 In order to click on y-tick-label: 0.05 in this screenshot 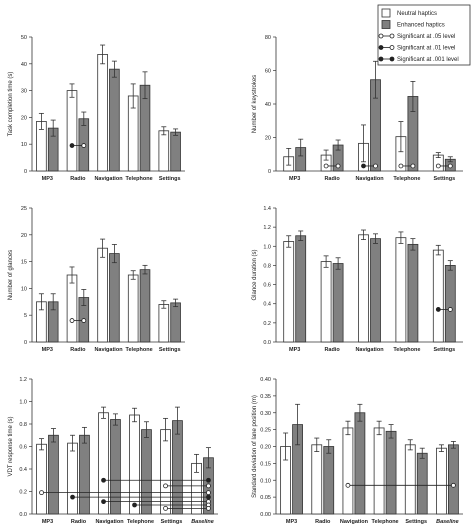, I will do `click(265, 498)`.